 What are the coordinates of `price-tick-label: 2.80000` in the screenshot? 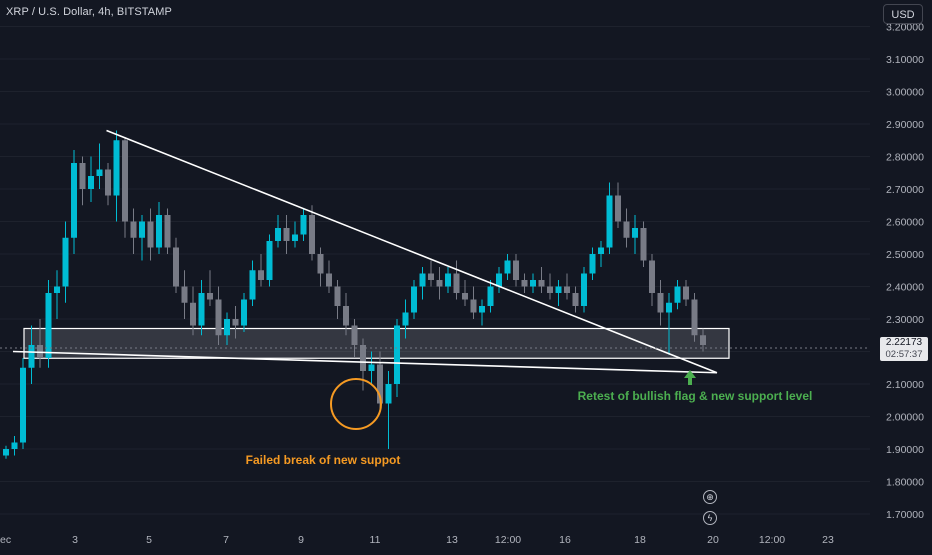 It's located at (905, 158).